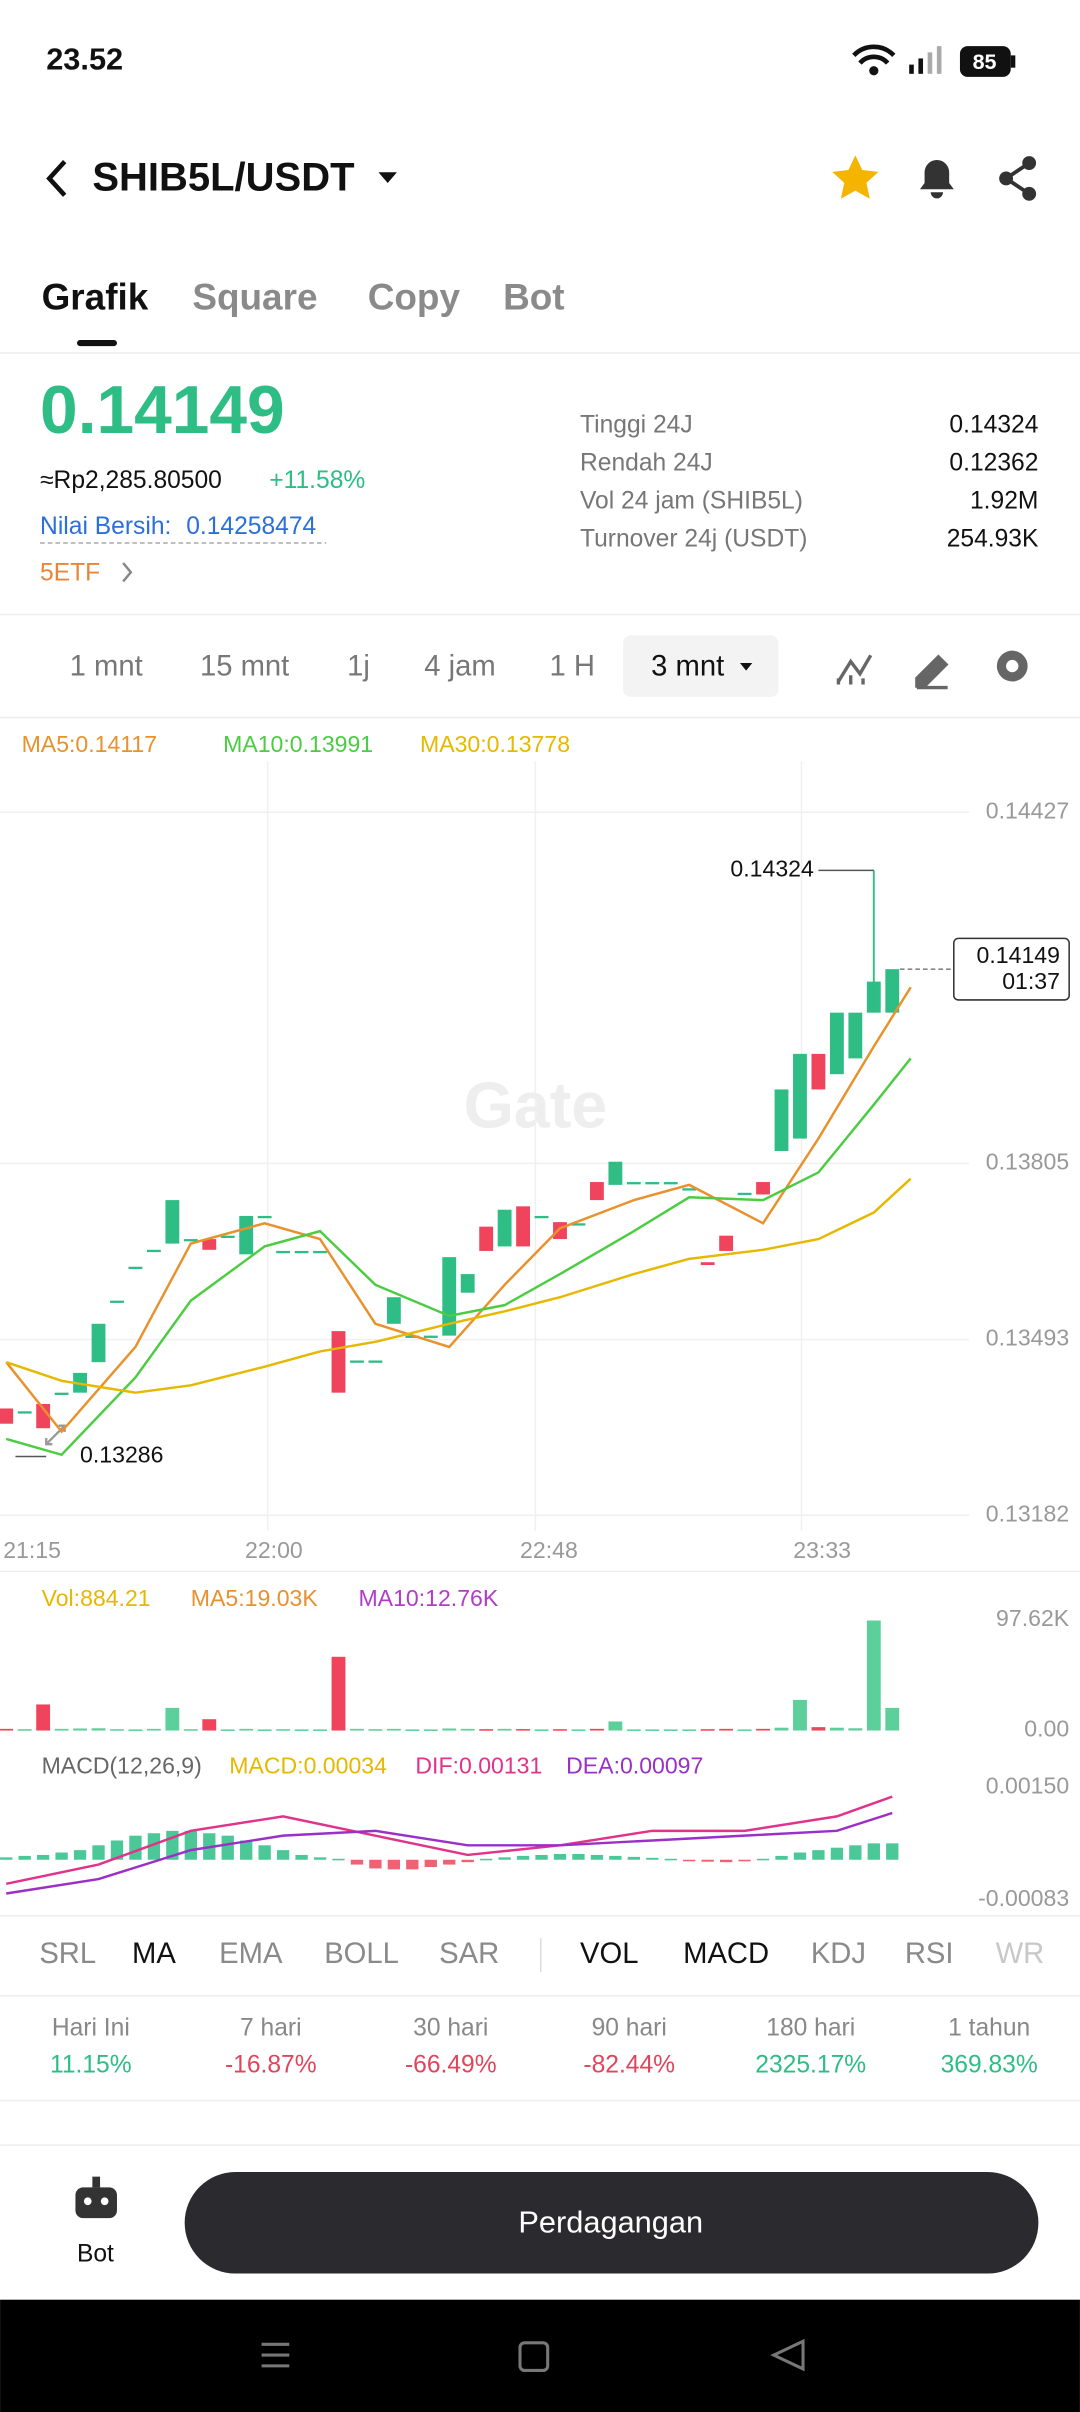 The height and width of the screenshot is (2412, 1080). What do you see at coordinates (255, 1598) in the screenshot?
I see `volume-ma-label: MA5:19.03K` at bounding box center [255, 1598].